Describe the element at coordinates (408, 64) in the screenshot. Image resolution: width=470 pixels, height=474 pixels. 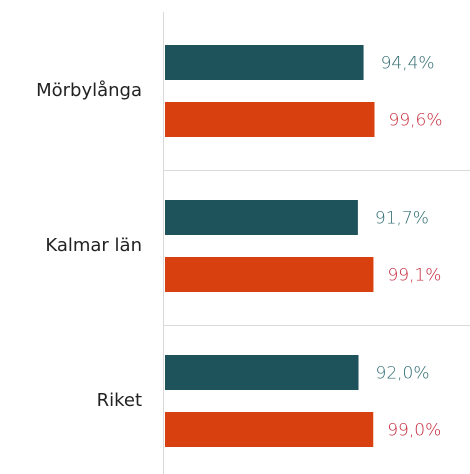
I see `value-label: 94,4%` at that location.